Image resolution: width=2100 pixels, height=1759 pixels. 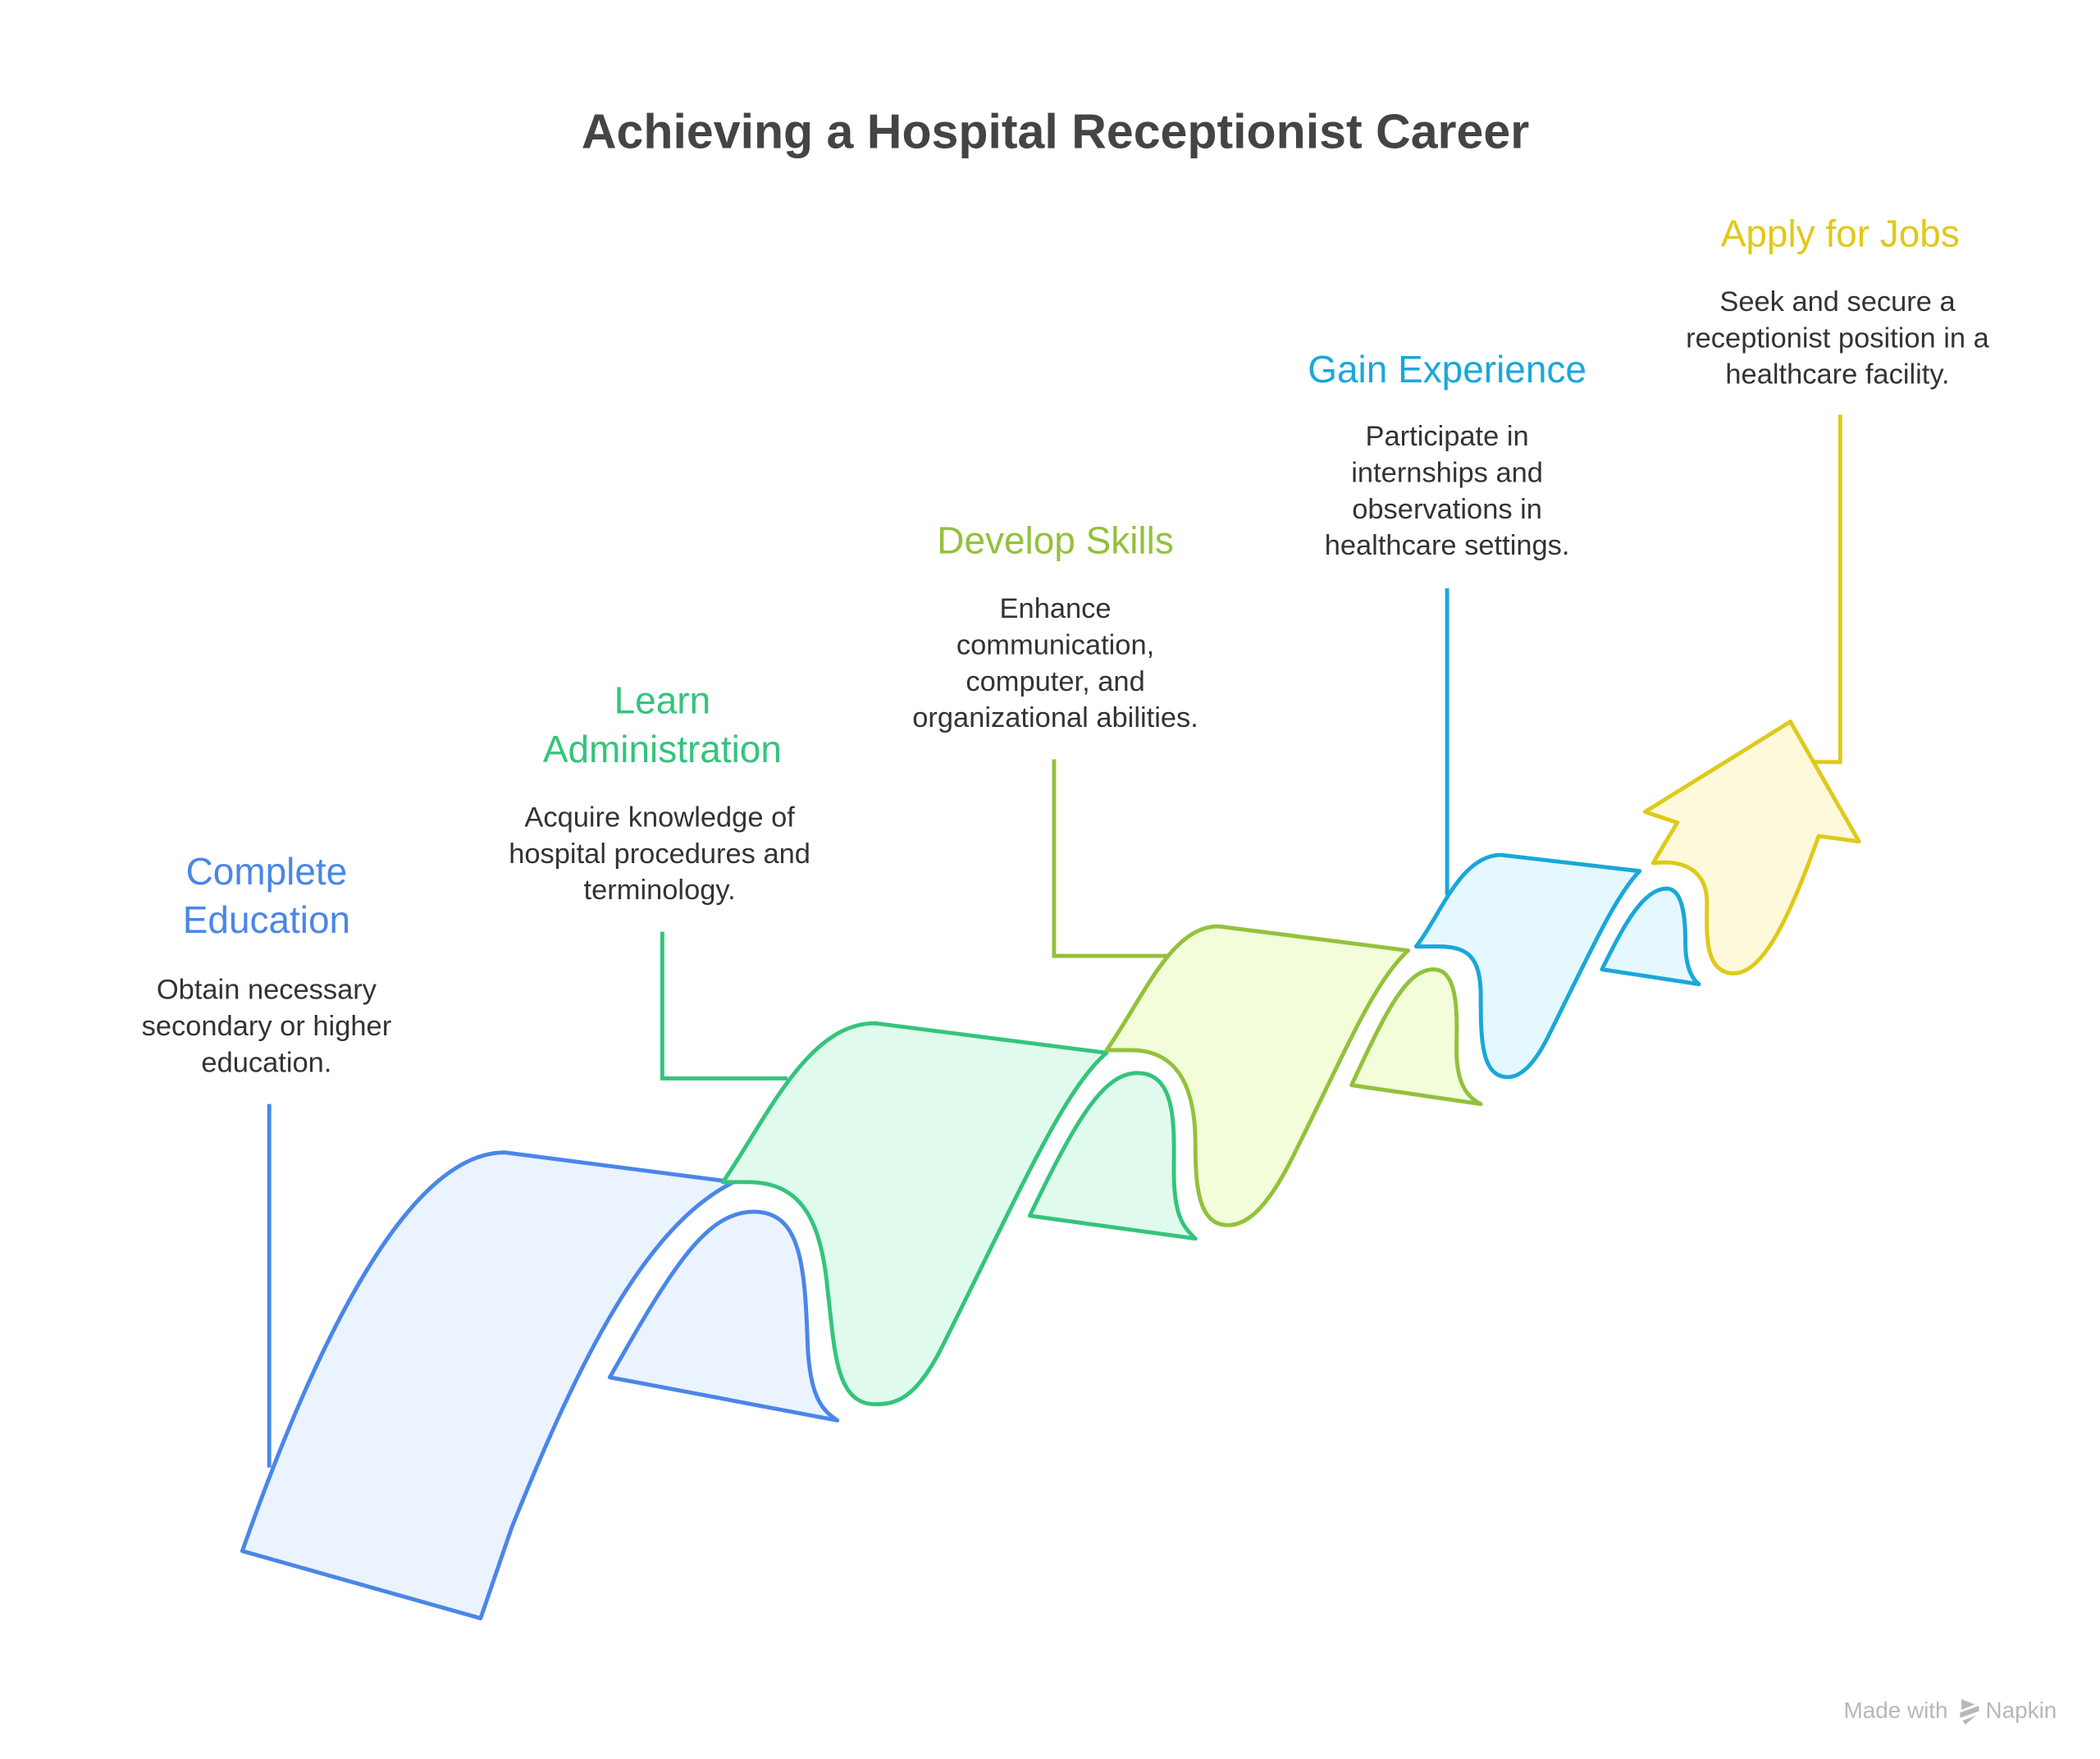 What do you see at coordinates (1970, 1712) in the screenshot?
I see `napkin-logo-icon` at bounding box center [1970, 1712].